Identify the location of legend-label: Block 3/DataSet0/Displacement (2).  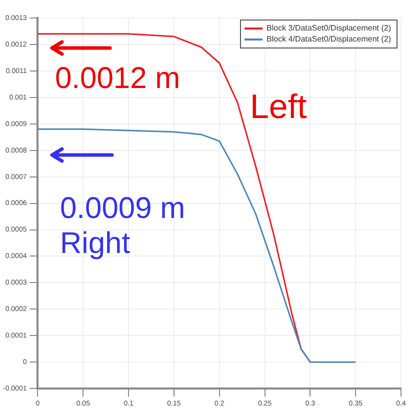
(329, 28).